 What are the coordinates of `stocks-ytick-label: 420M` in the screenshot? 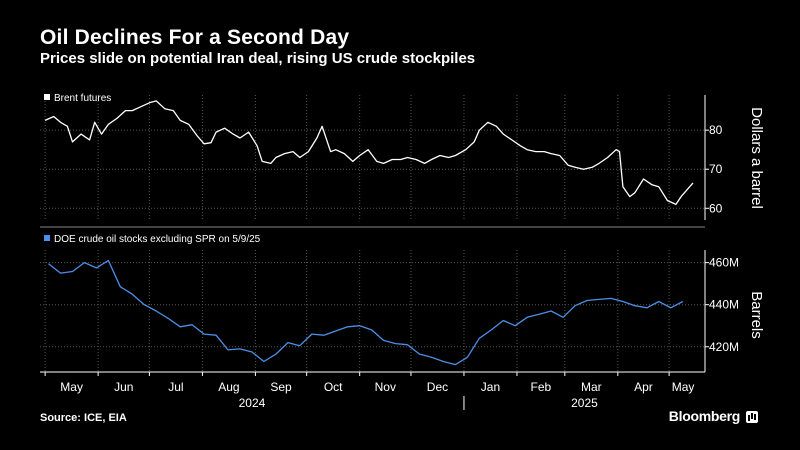 It's located at (724, 347).